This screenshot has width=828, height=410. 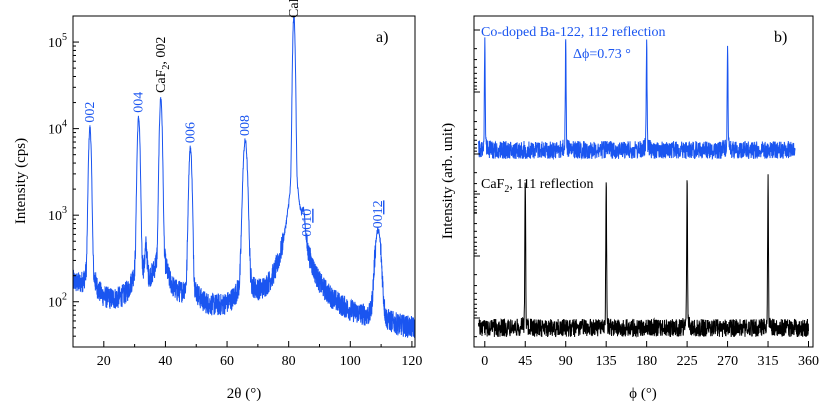 I want to click on panel-a-label: a), so click(x=382, y=37).